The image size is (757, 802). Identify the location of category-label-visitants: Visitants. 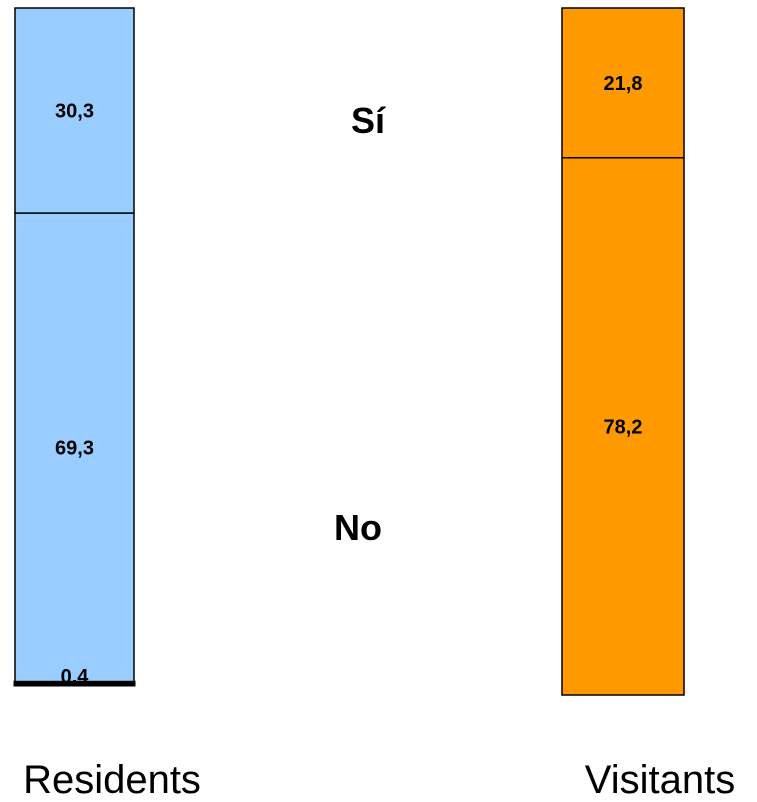
(660, 780).